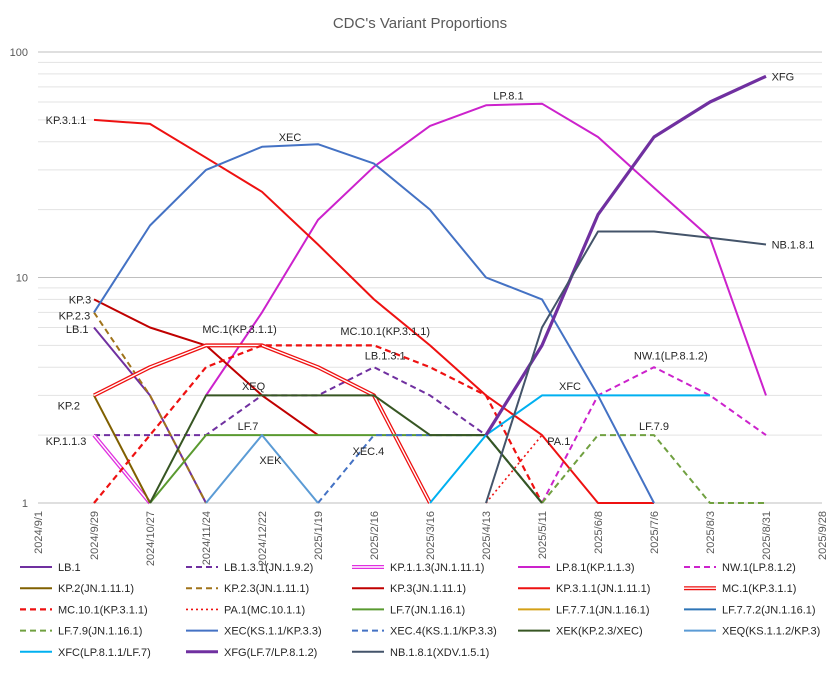  I want to click on legend-item-lf-7-7-2: LF.7.7.2(JN.1.16.1), so click(750, 610).